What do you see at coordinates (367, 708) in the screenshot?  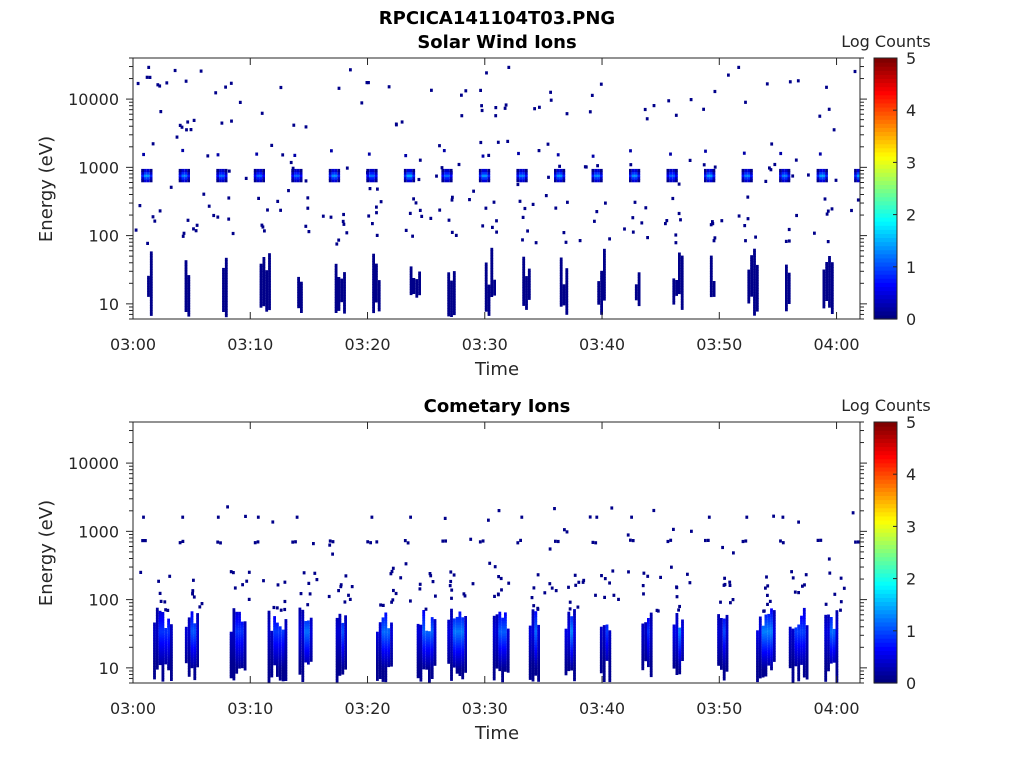 I see `x-tick-label: 03:20` at bounding box center [367, 708].